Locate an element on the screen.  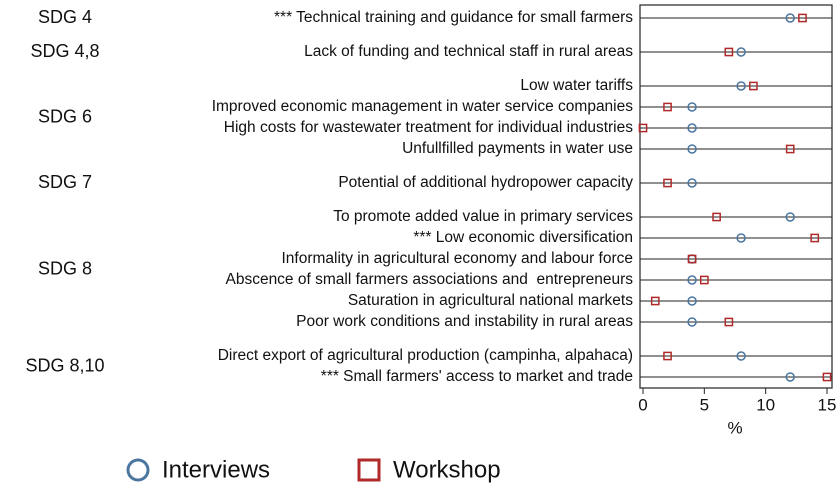
category-label: *** Low economic diversification is located at coordinates (523, 237).